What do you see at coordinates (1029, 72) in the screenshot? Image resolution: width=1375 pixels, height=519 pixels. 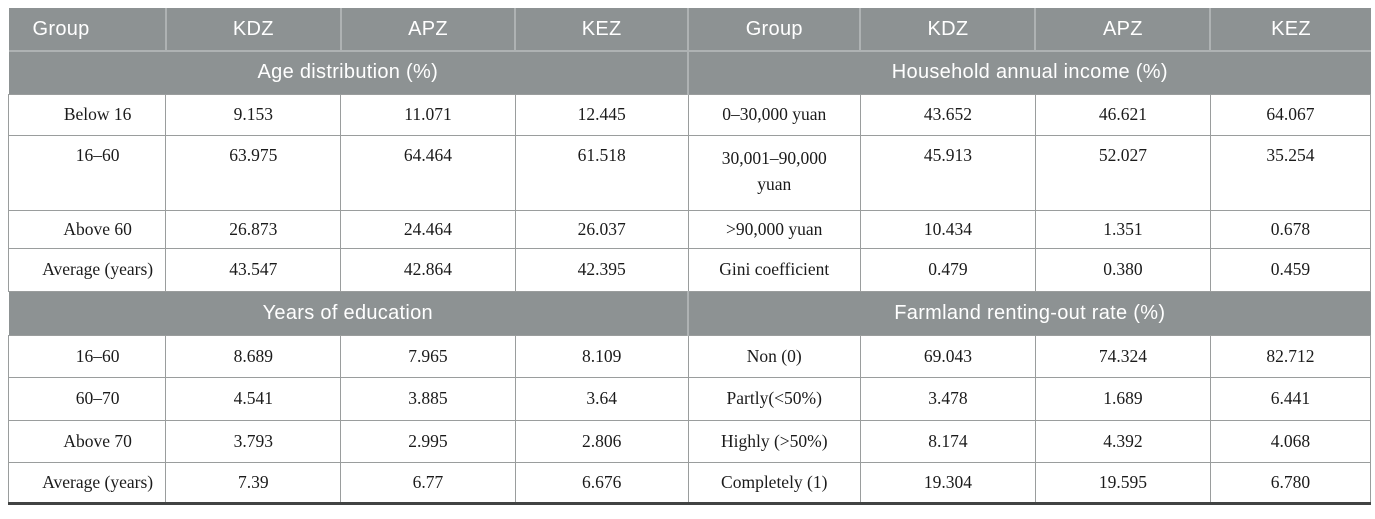 I see `section-title-household-income: Household annual income (%)` at bounding box center [1029, 72].